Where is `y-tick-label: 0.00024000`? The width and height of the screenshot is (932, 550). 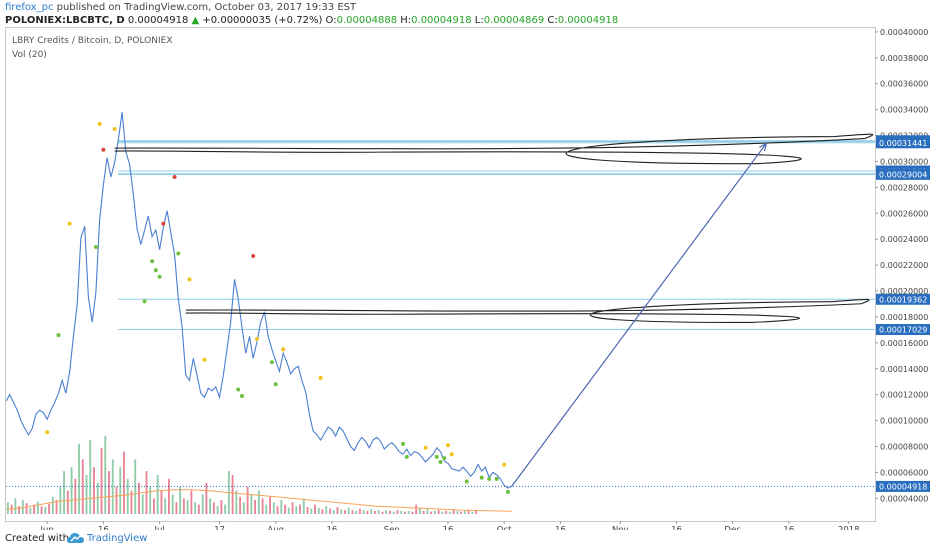
y-tick-label: 0.00024000 is located at coordinates (904, 239).